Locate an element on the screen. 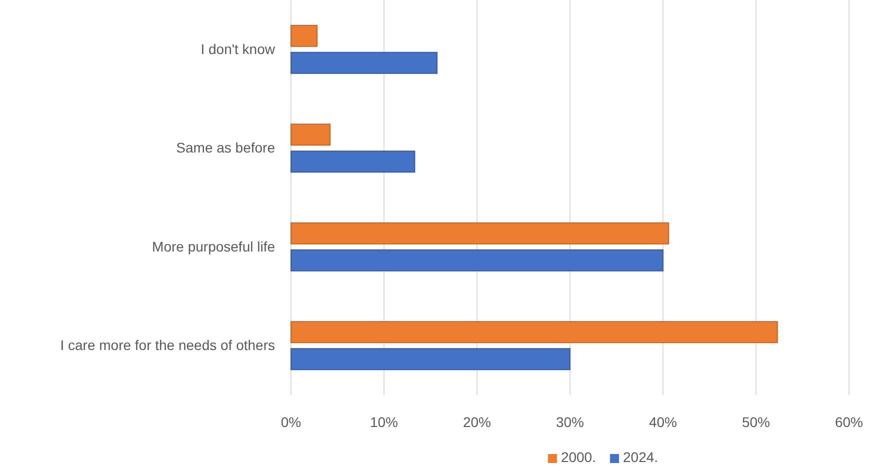  x-tick-label: 50% is located at coordinates (756, 422).